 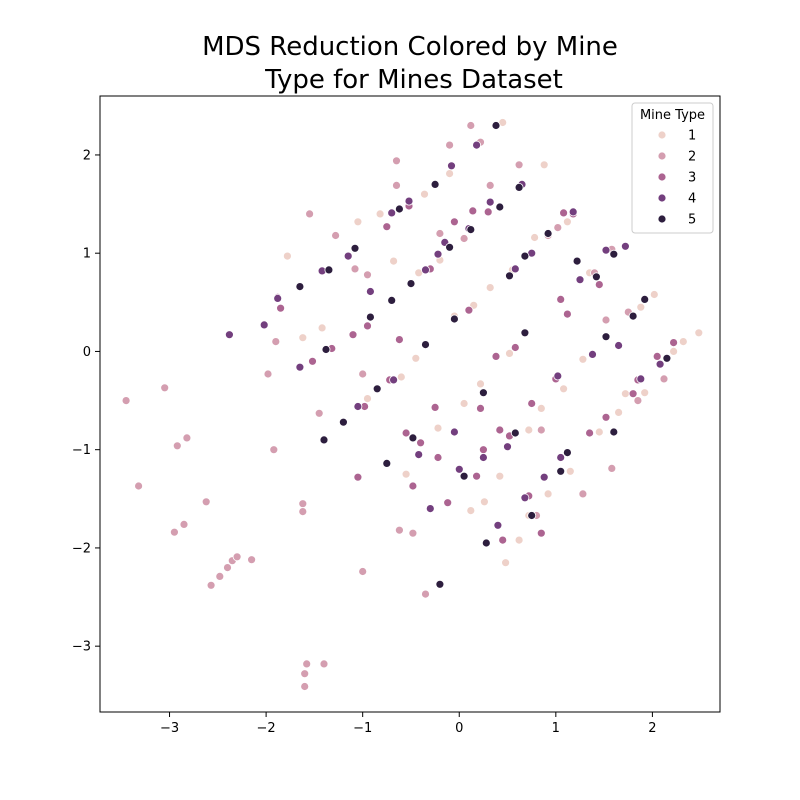 I want to click on legend-label-5: 5, so click(x=692, y=220).